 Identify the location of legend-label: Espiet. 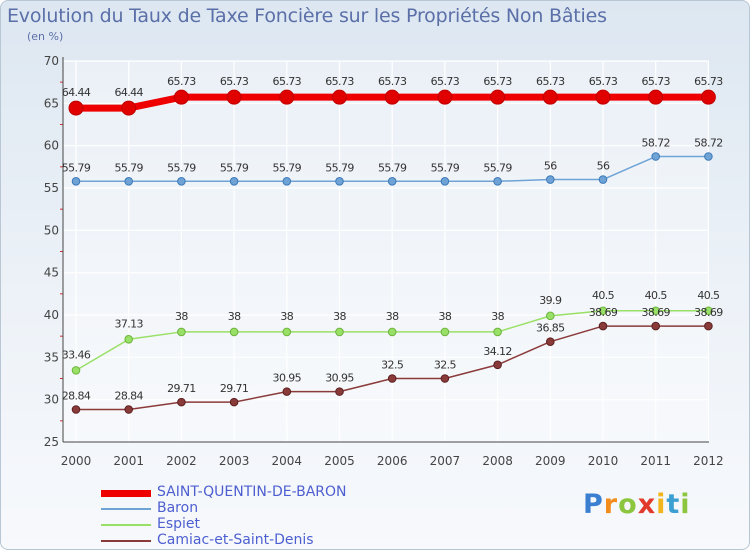
(179, 524).